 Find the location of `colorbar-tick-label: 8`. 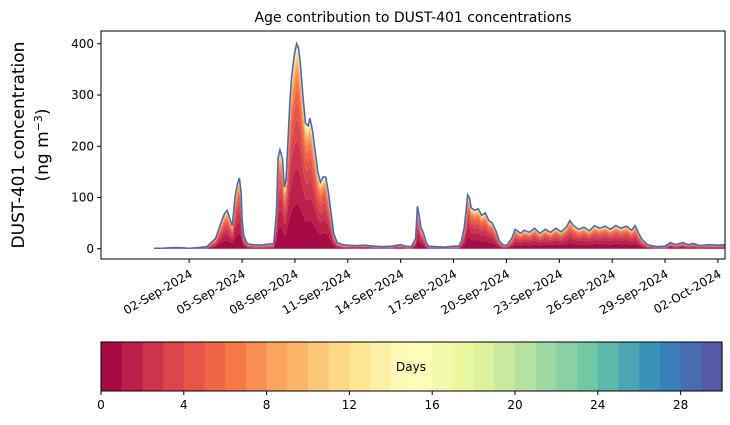

colorbar-tick-label: 8 is located at coordinates (267, 405).